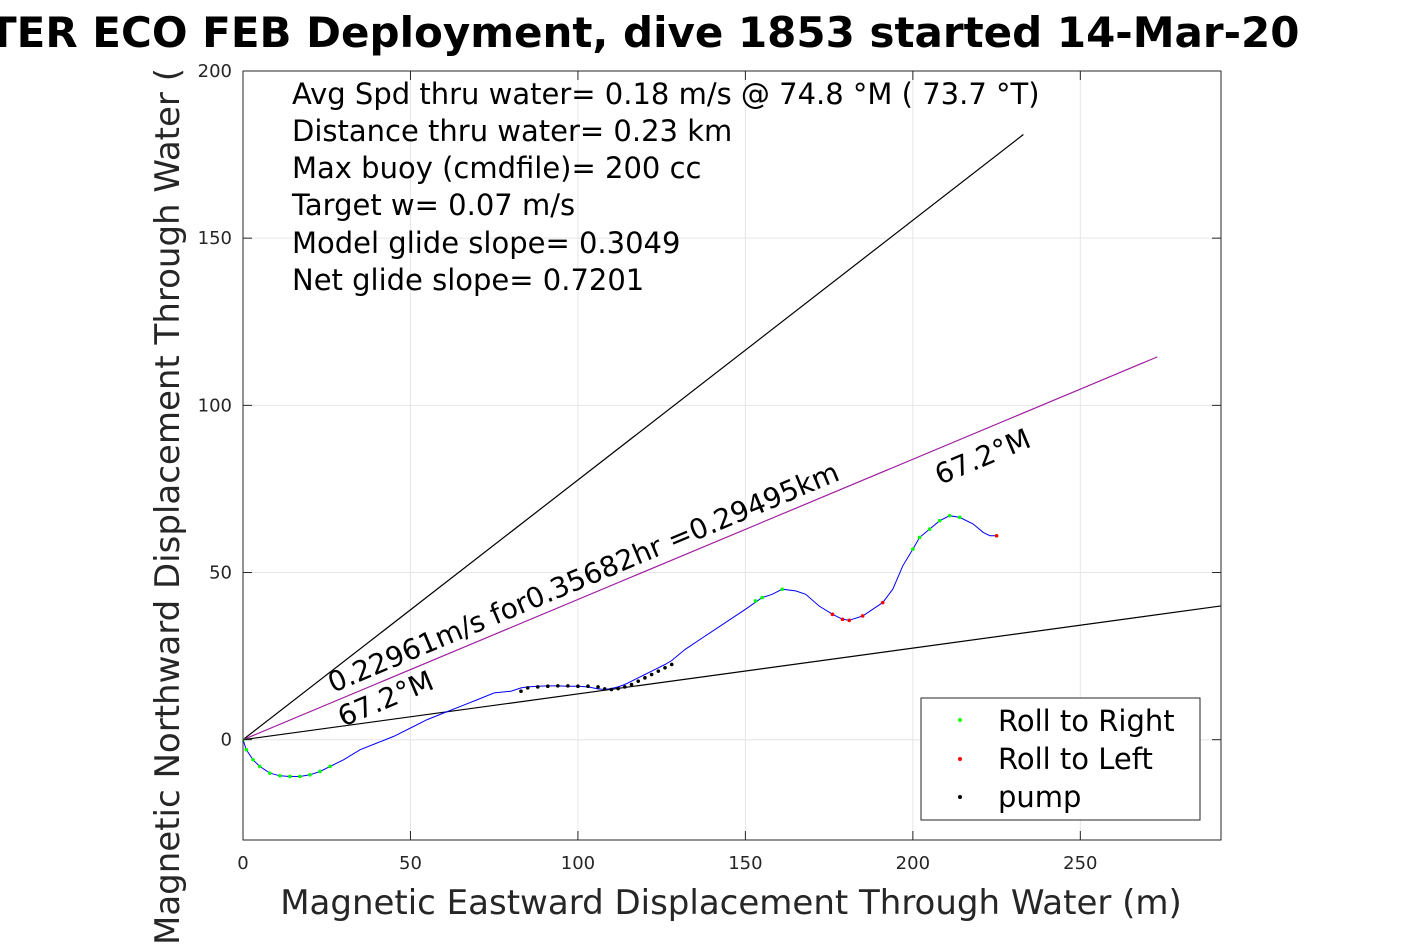 The width and height of the screenshot is (1417, 945). What do you see at coordinates (1039, 797) in the screenshot?
I see `legend-label-pump: pump` at bounding box center [1039, 797].